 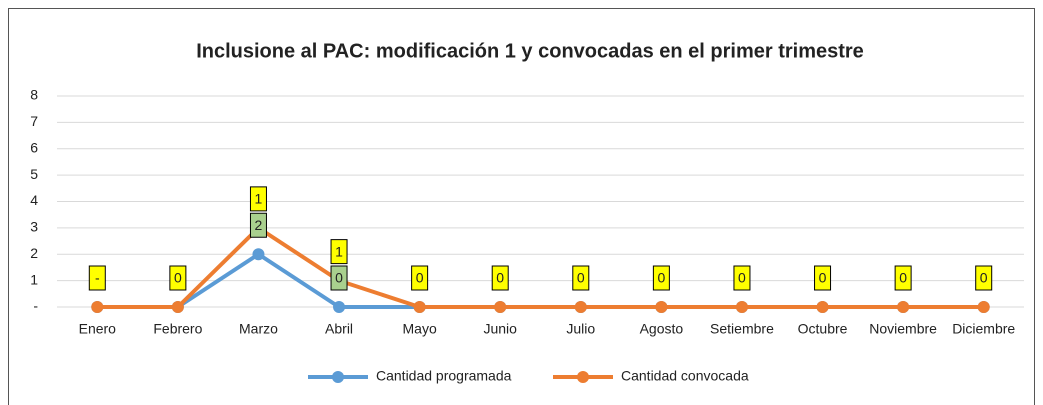 What do you see at coordinates (34, 147) in the screenshot?
I see `y-tick-label: 6` at bounding box center [34, 147].